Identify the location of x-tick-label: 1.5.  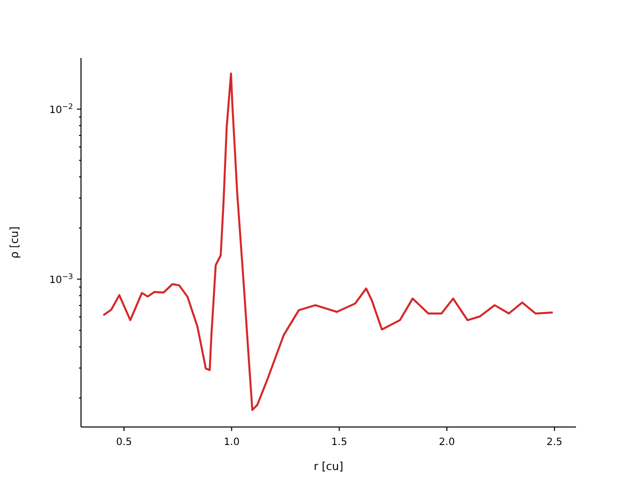
(339, 442).